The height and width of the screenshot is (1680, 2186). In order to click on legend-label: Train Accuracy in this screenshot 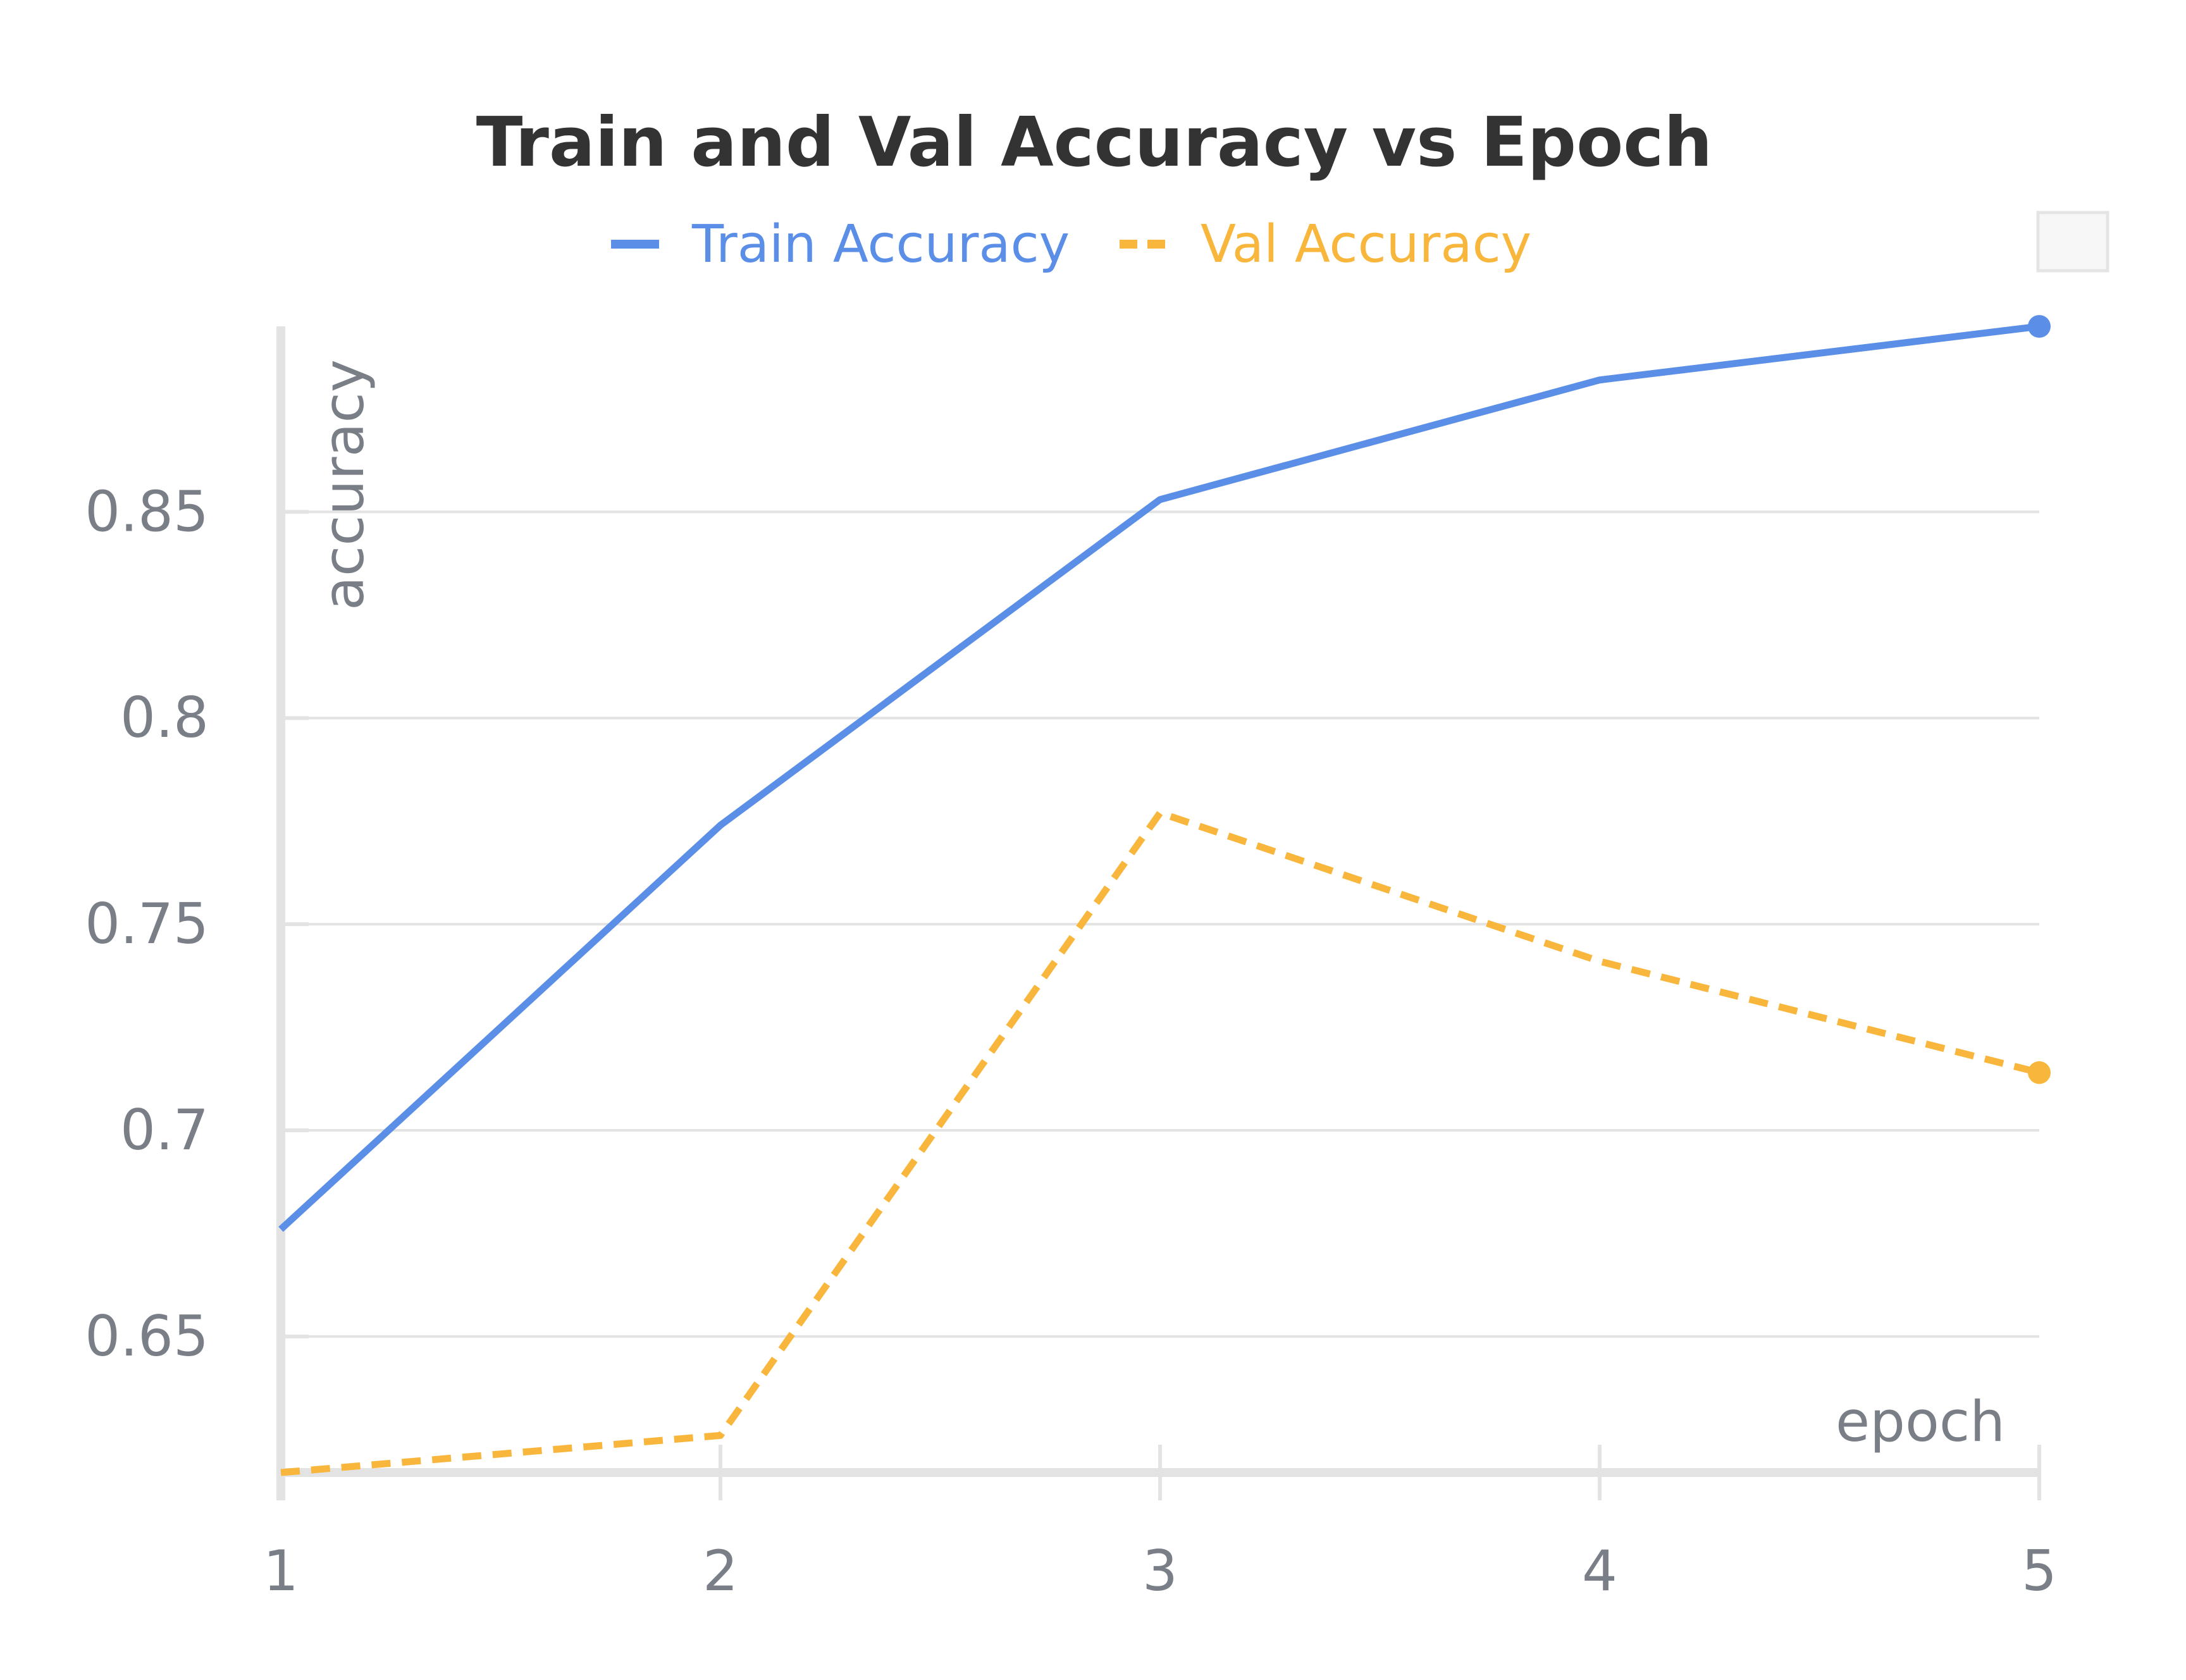, I will do `click(880, 244)`.